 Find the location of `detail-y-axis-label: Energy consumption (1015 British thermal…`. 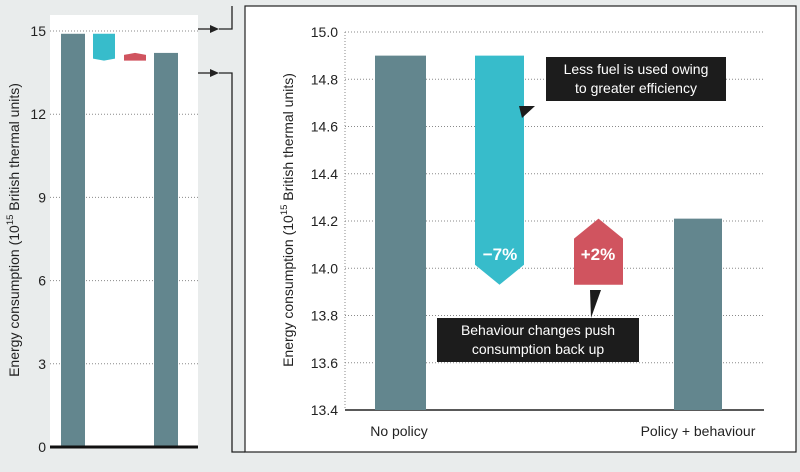

detail-y-axis-label: Energy consumption (1015 British thermal… is located at coordinates (287, 220).